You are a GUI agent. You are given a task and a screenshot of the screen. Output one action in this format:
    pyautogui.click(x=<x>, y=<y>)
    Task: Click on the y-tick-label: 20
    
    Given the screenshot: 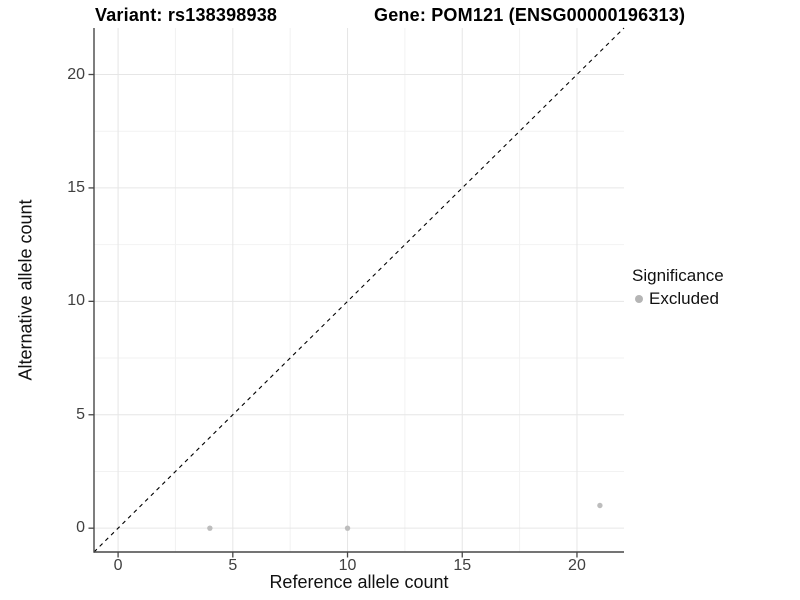 What is the action you would take?
    pyautogui.click(x=76, y=74)
    